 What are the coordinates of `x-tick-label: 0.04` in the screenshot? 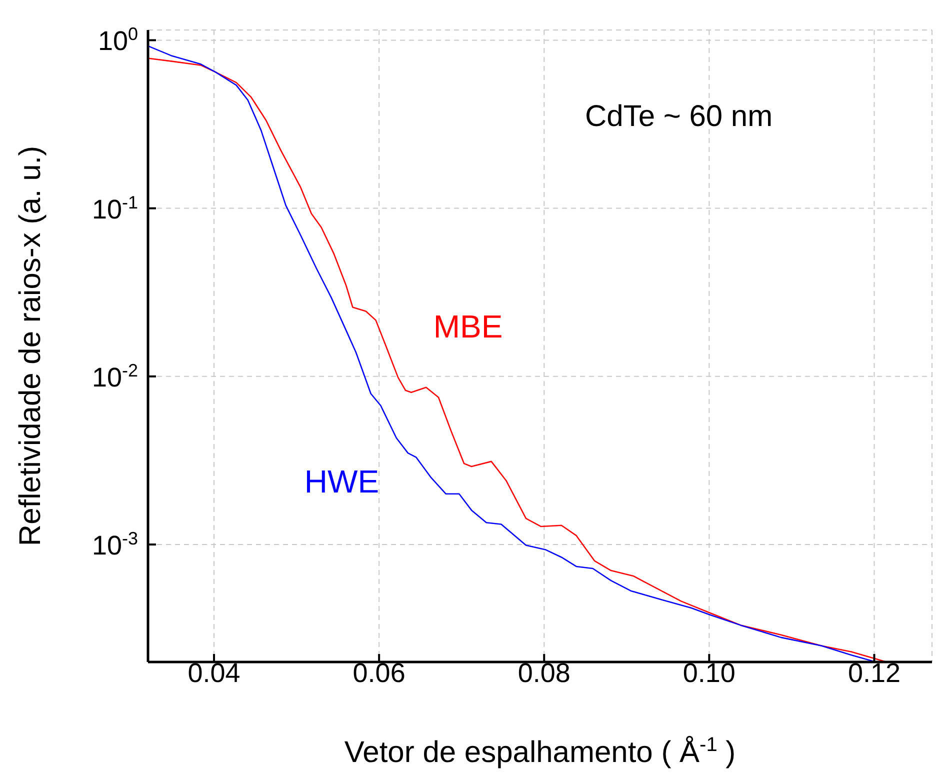 It's located at (214, 673).